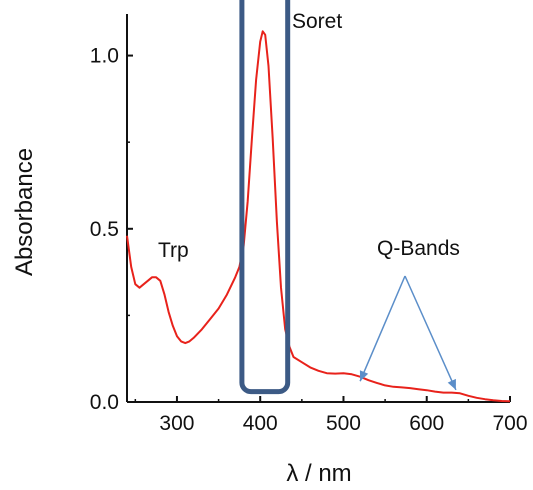 This screenshot has width=533, height=490. Describe the element at coordinates (318, 473) in the screenshot. I see `x-axis-title: λ / nm` at that location.